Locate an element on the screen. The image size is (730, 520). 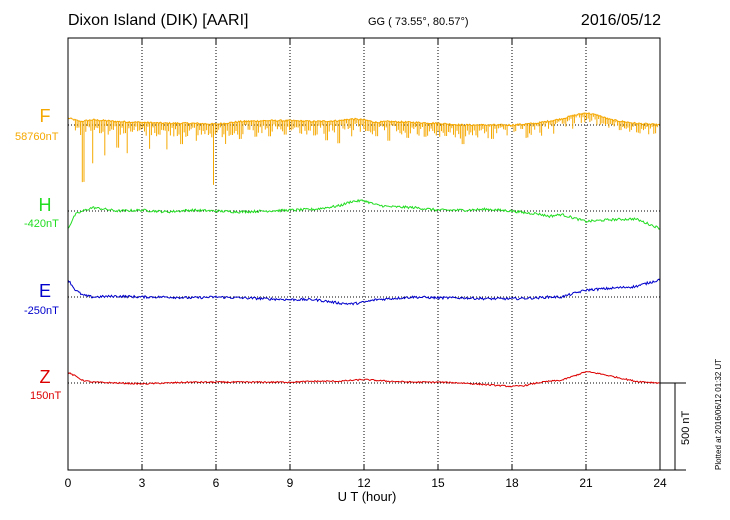
component-e-label: E is located at coordinates (44, 291).